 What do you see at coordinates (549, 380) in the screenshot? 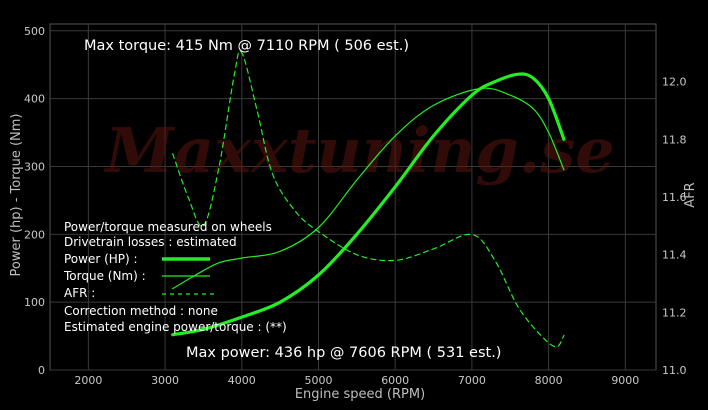
I see `x-tick-label: 8000` at bounding box center [549, 380].